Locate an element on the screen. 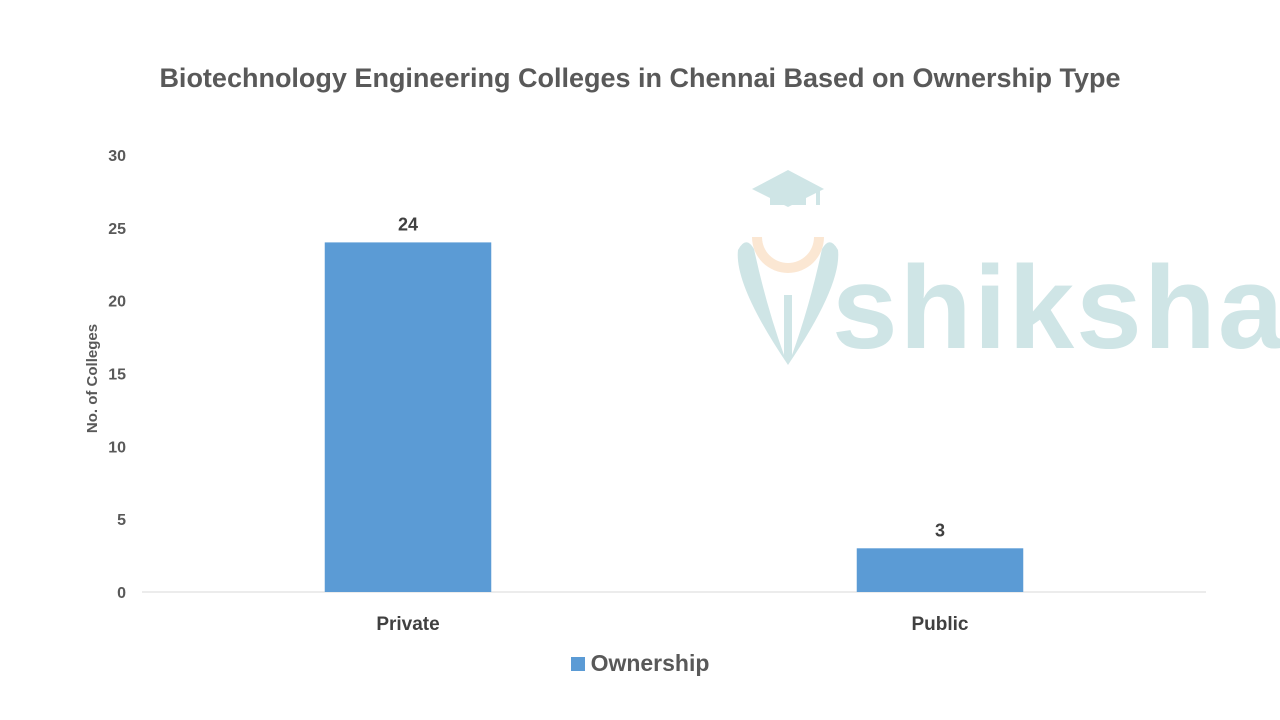  category-labels: Private Public is located at coordinates (672, 624).